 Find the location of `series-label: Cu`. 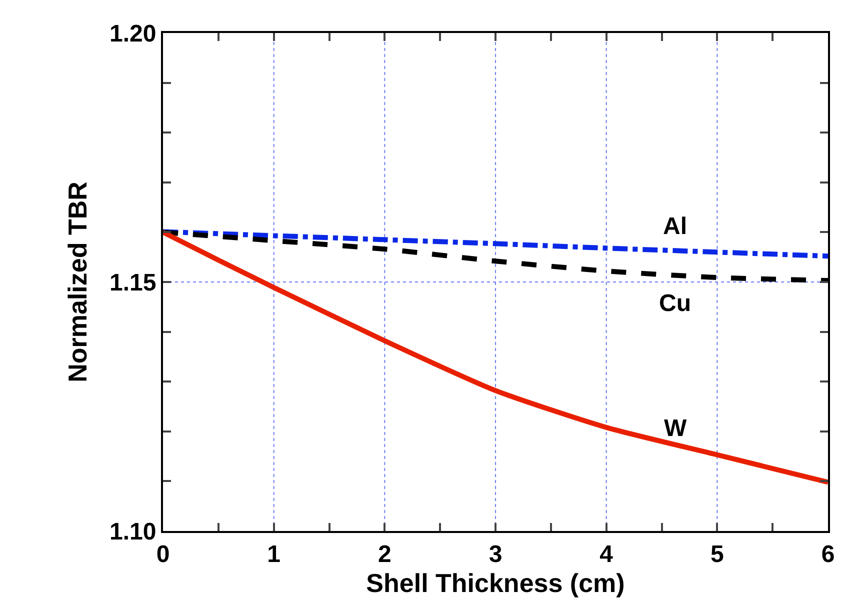

series-label: Cu is located at coordinates (675, 303).